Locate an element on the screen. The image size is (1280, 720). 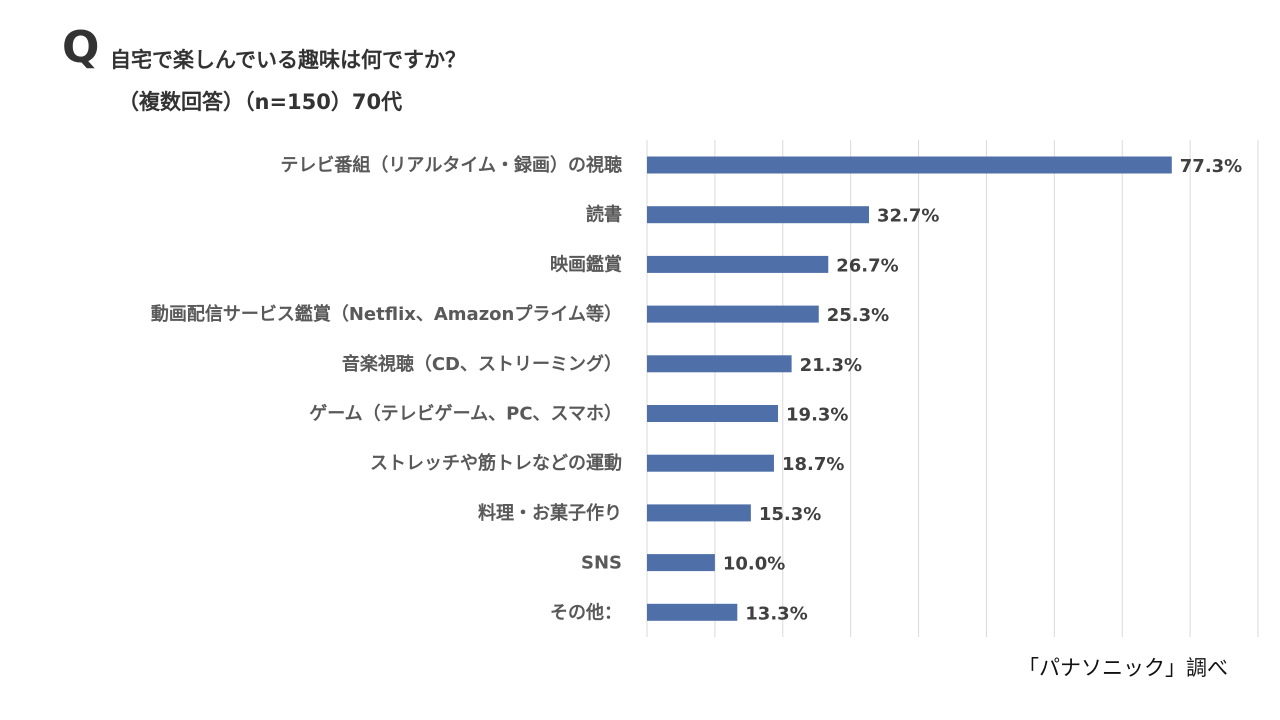
category-label: 料理・お菓子作り is located at coordinates (550, 513).